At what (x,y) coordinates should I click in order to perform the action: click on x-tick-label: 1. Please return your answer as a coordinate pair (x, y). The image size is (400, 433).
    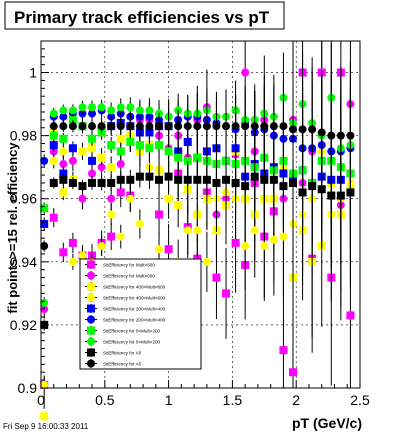
    Looking at the image, I should click on (169, 400).